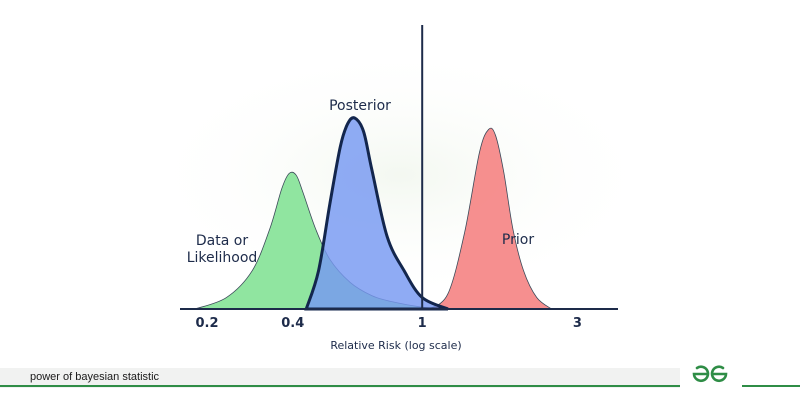 The image size is (800, 400). Describe the element at coordinates (292, 323) in the screenshot. I see `x-tick-0-4: 0.4` at that location.